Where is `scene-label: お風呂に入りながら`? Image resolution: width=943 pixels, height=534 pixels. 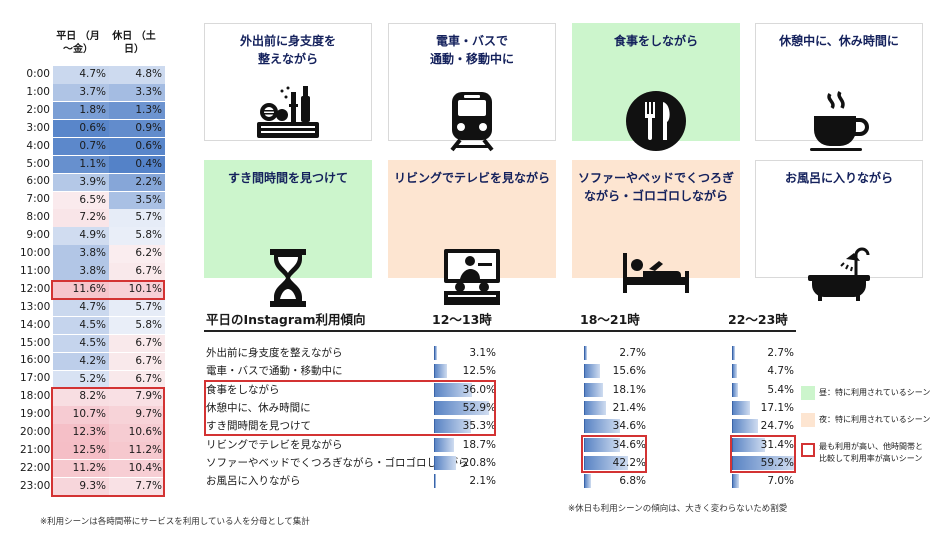 scene-label: お風呂に入りながら is located at coordinates (253, 481).